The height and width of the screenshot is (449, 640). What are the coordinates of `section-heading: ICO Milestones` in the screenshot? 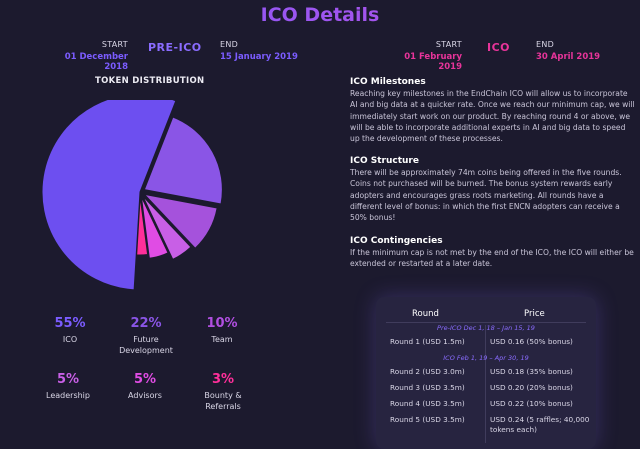 It's located at (388, 82).